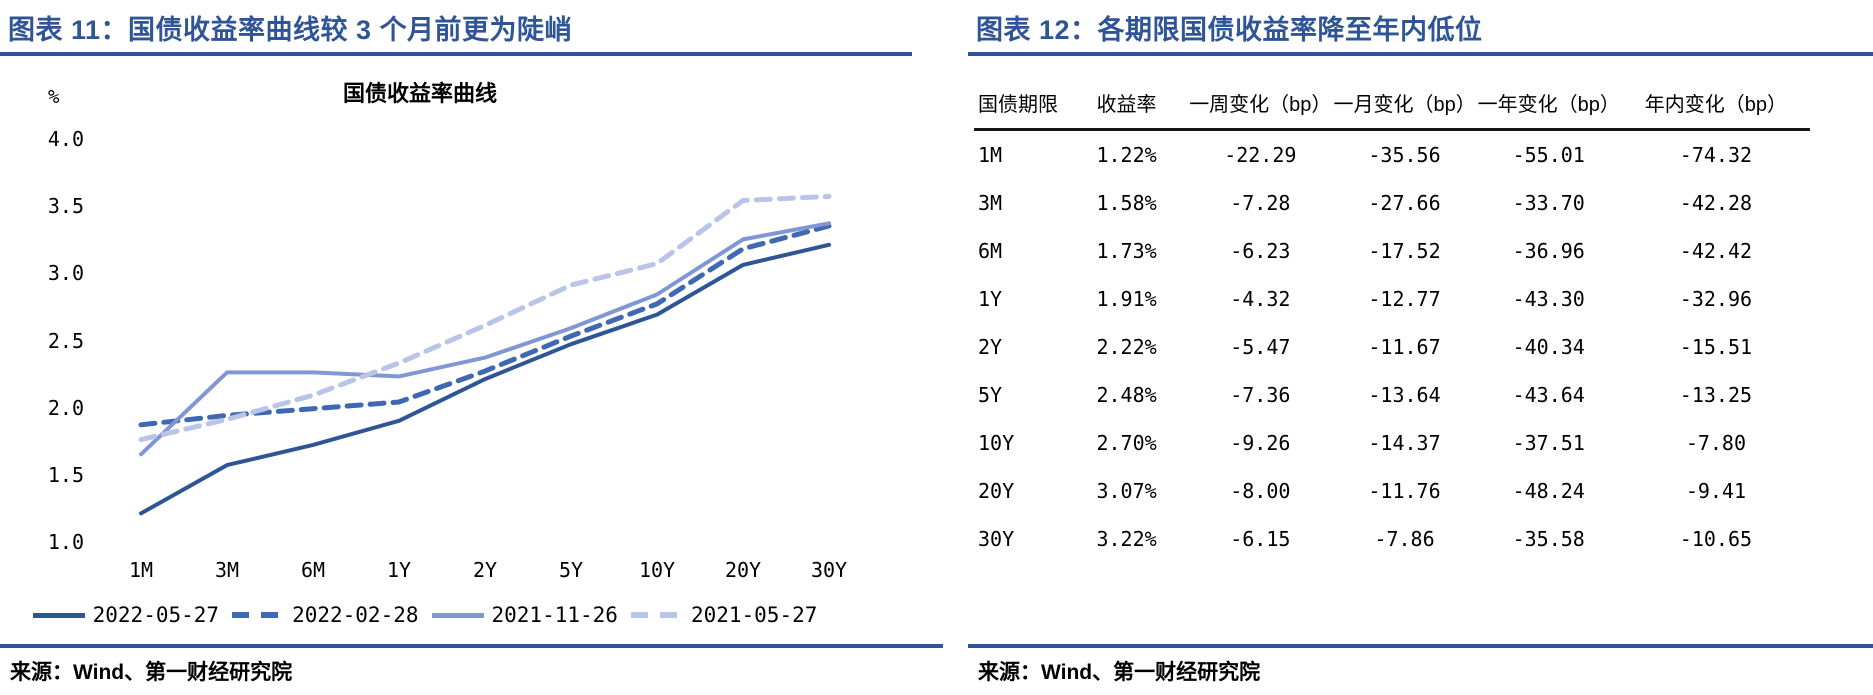 This screenshot has width=1873, height=695. Describe the element at coordinates (1716, 539) in the screenshot. I see `table-cell: -10.65` at that location.